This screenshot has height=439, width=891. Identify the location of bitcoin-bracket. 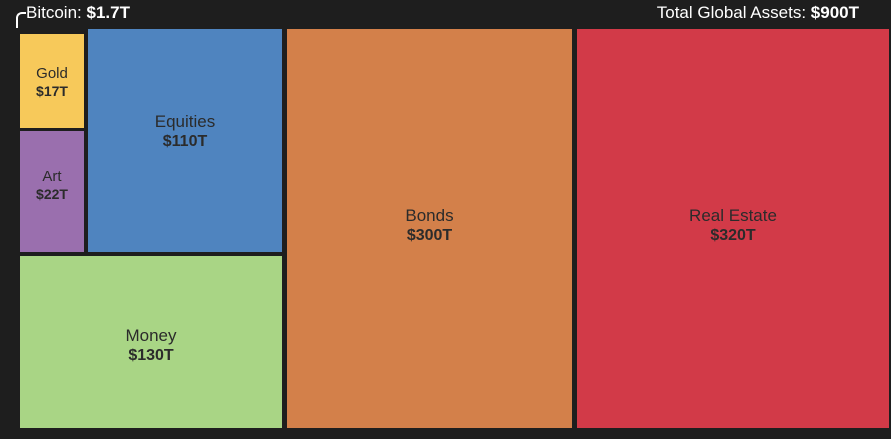
(21, 20).